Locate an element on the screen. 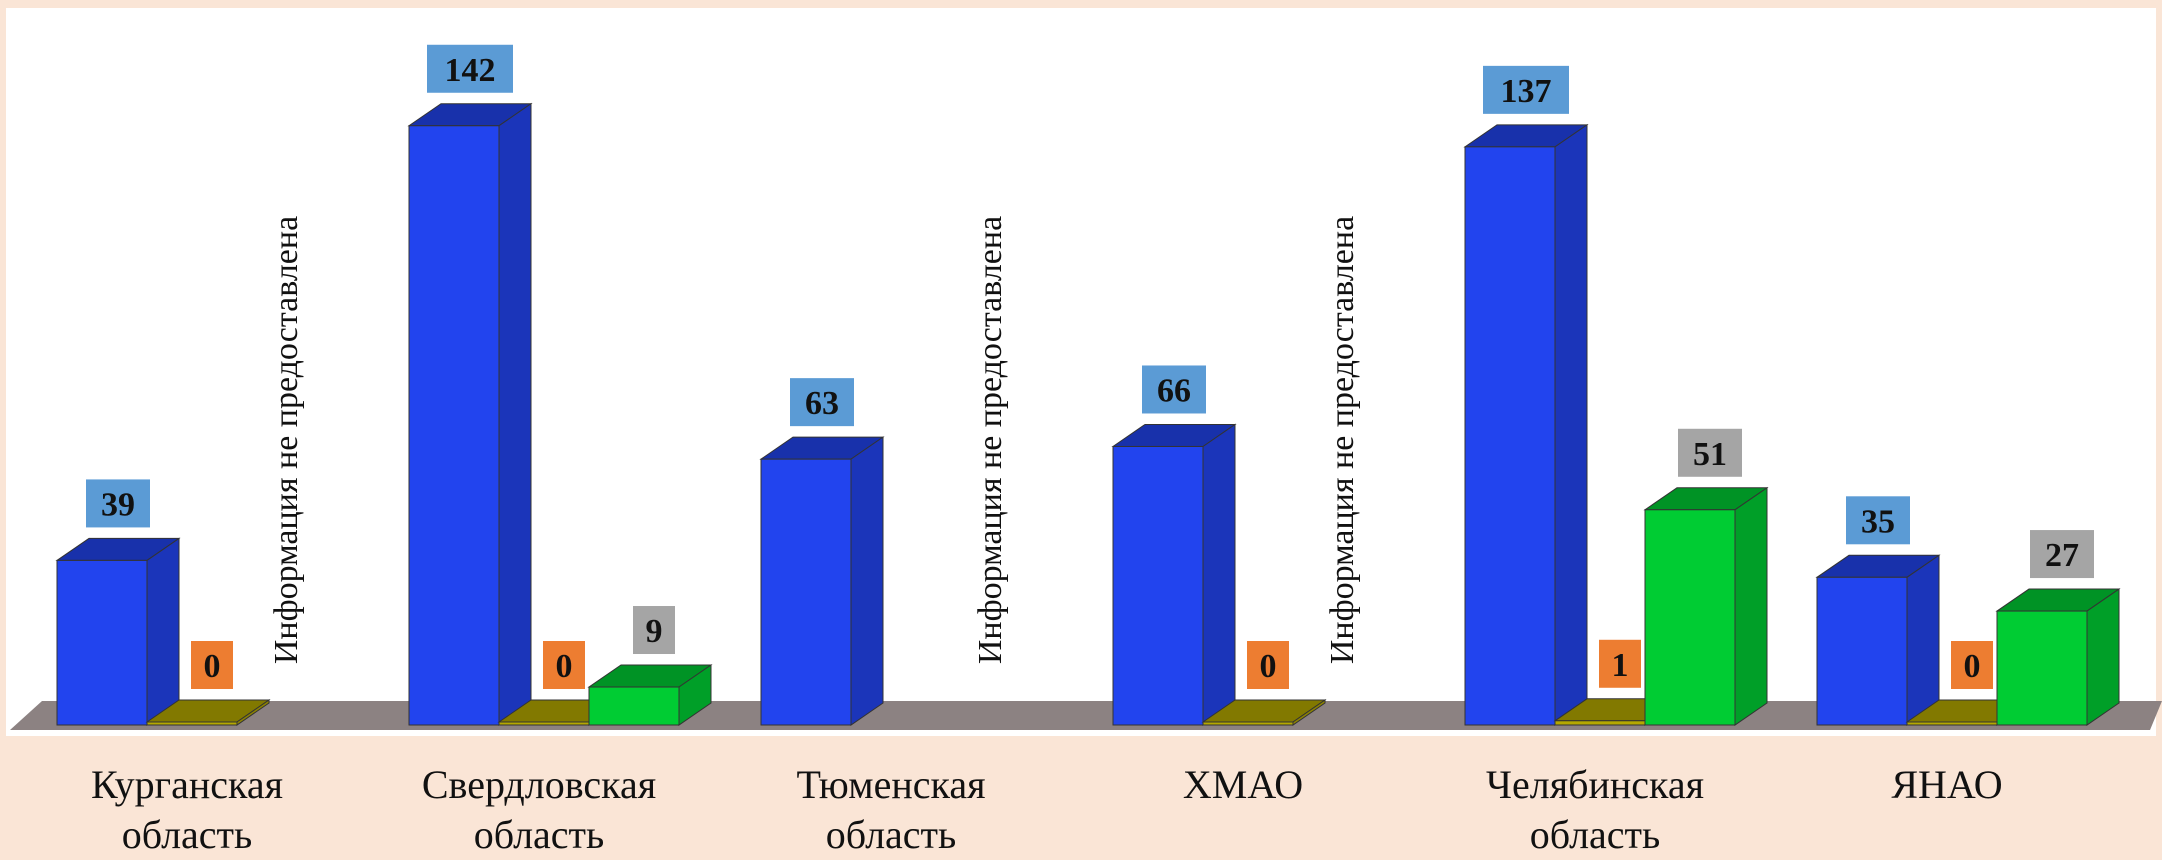 This screenshot has width=2162, height=860. data-label: 35 is located at coordinates (1878, 520).